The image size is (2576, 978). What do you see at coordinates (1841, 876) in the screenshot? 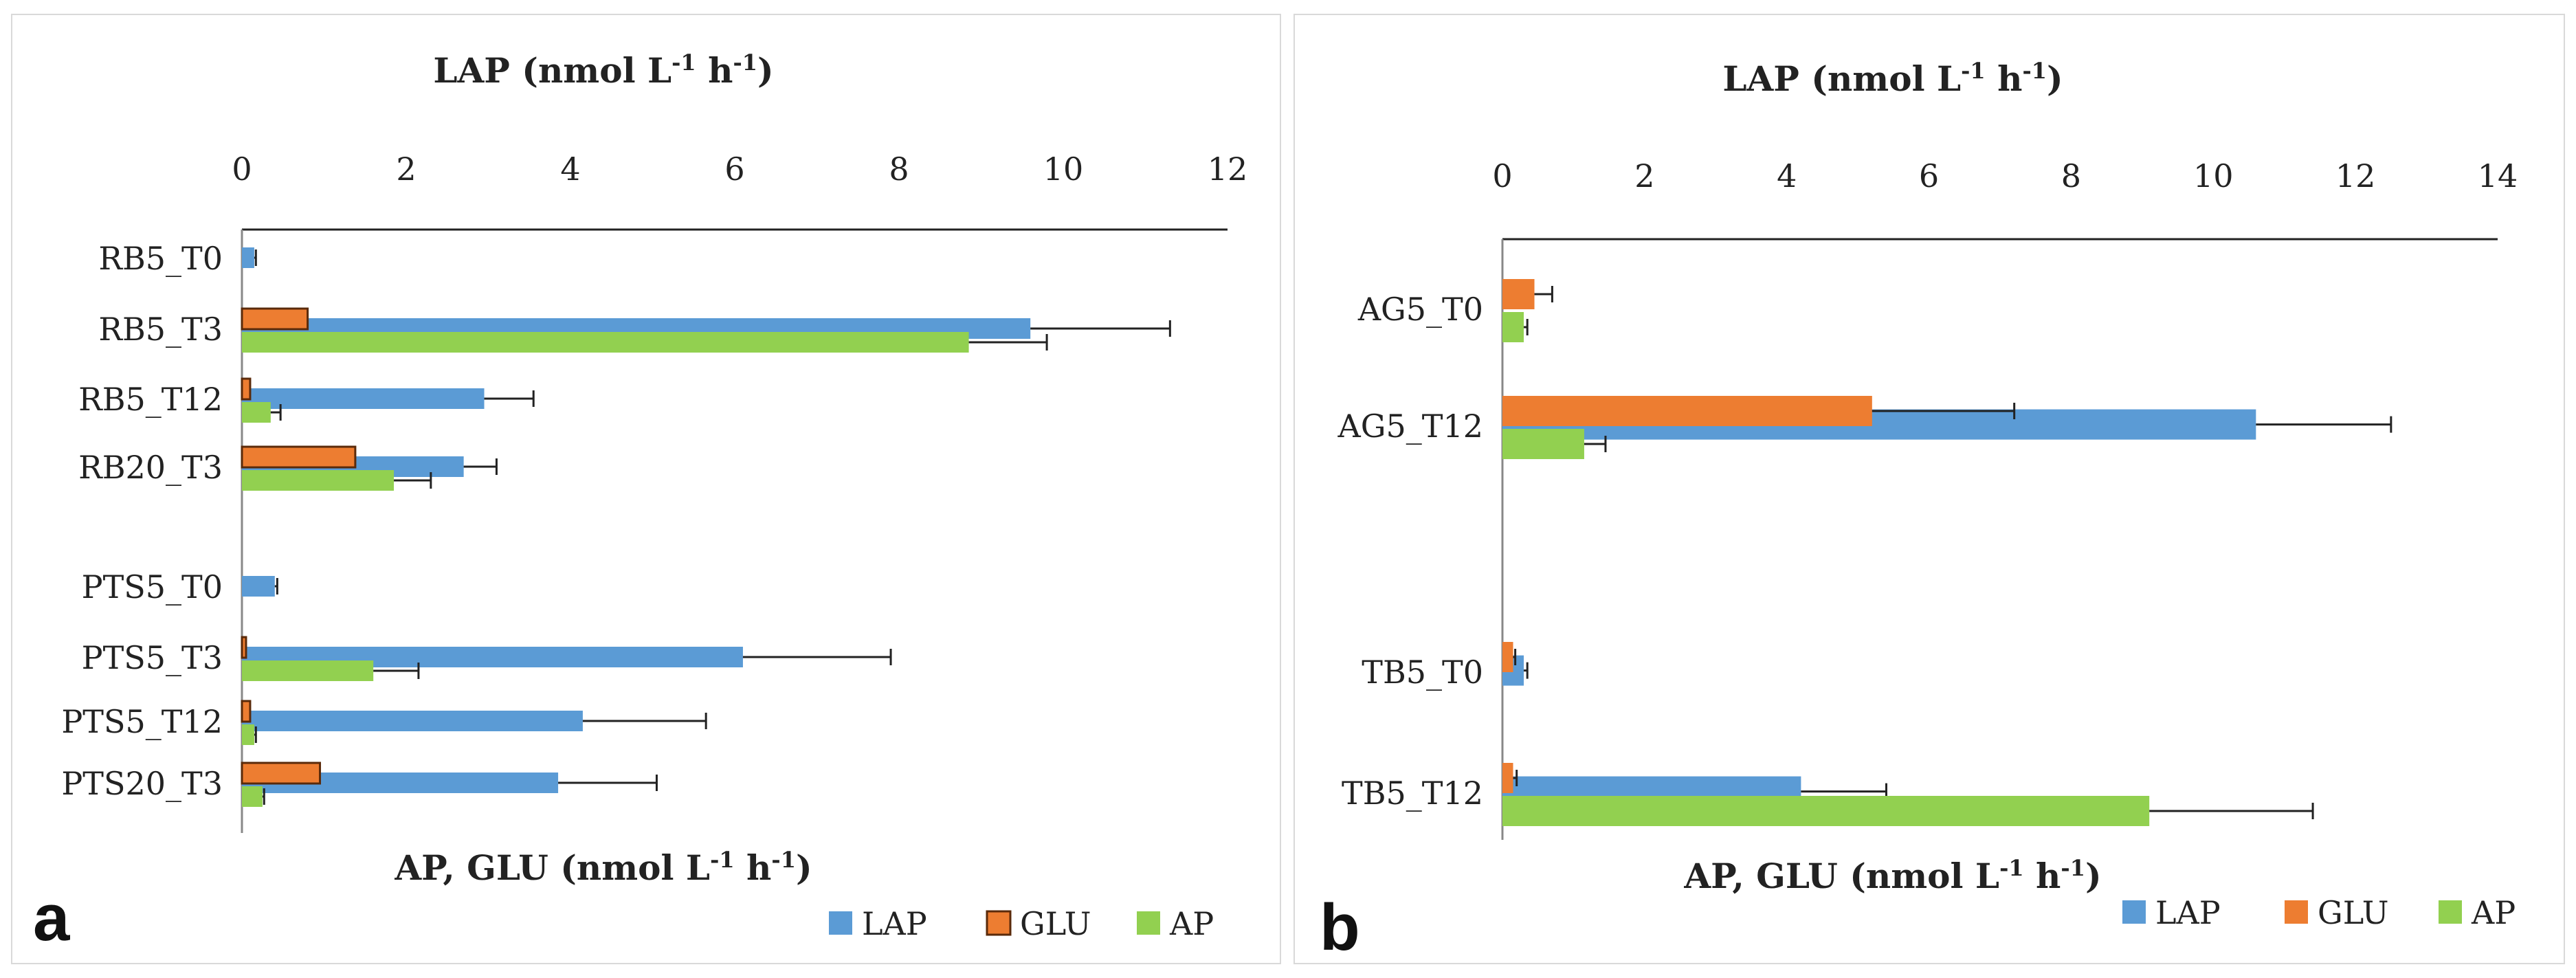
I see `chart-b-bottom-axis-title-part-0: AP, GLU (nmol L` at bounding box center [1841, 876].